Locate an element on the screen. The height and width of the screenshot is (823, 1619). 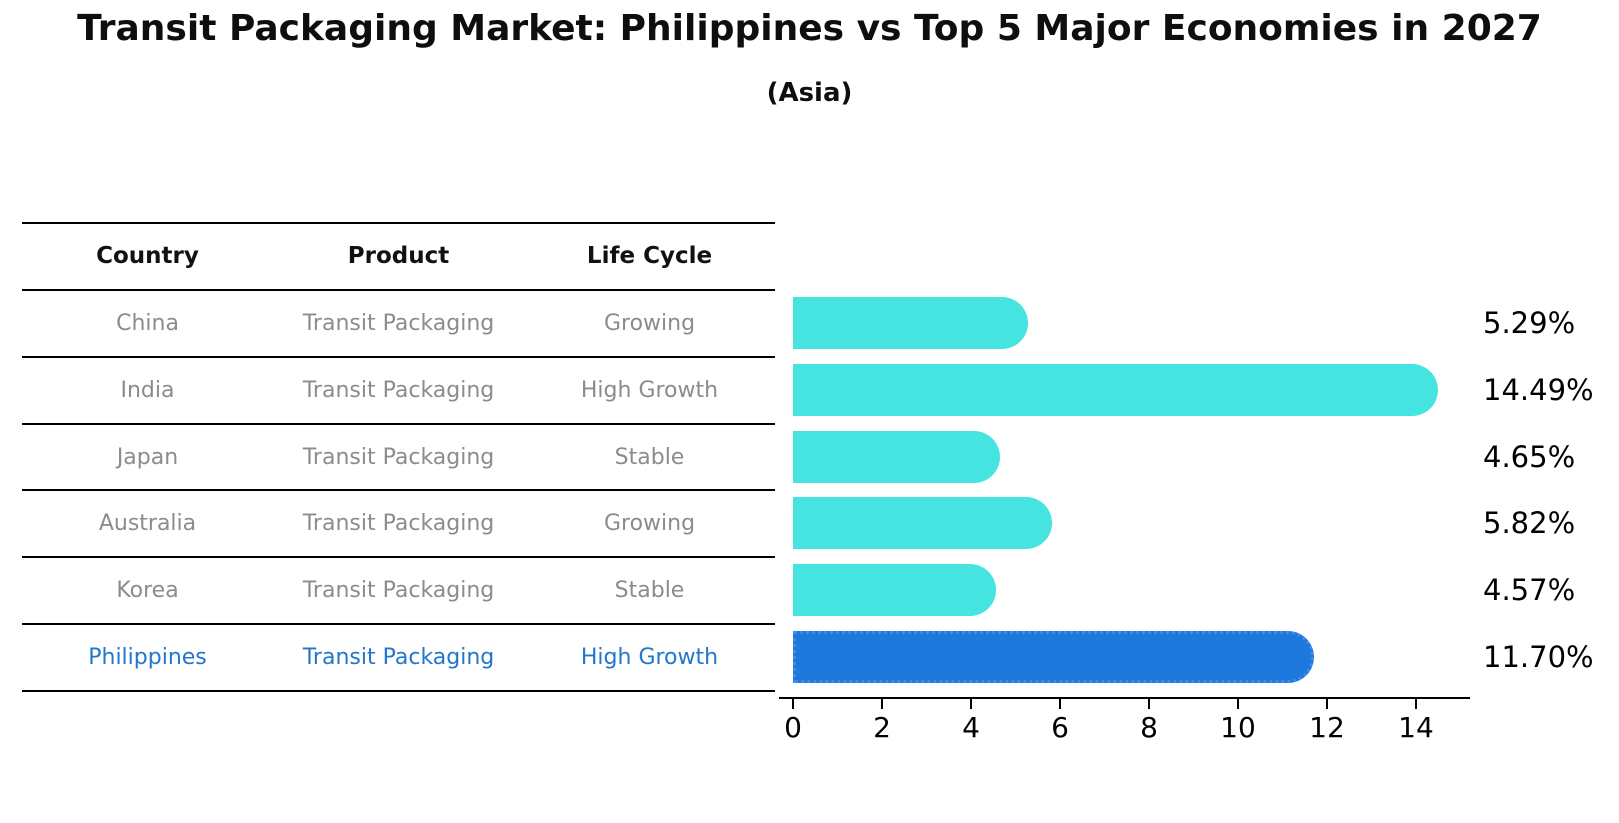
table-header-cell: Country is located at coordinates (147, 256).